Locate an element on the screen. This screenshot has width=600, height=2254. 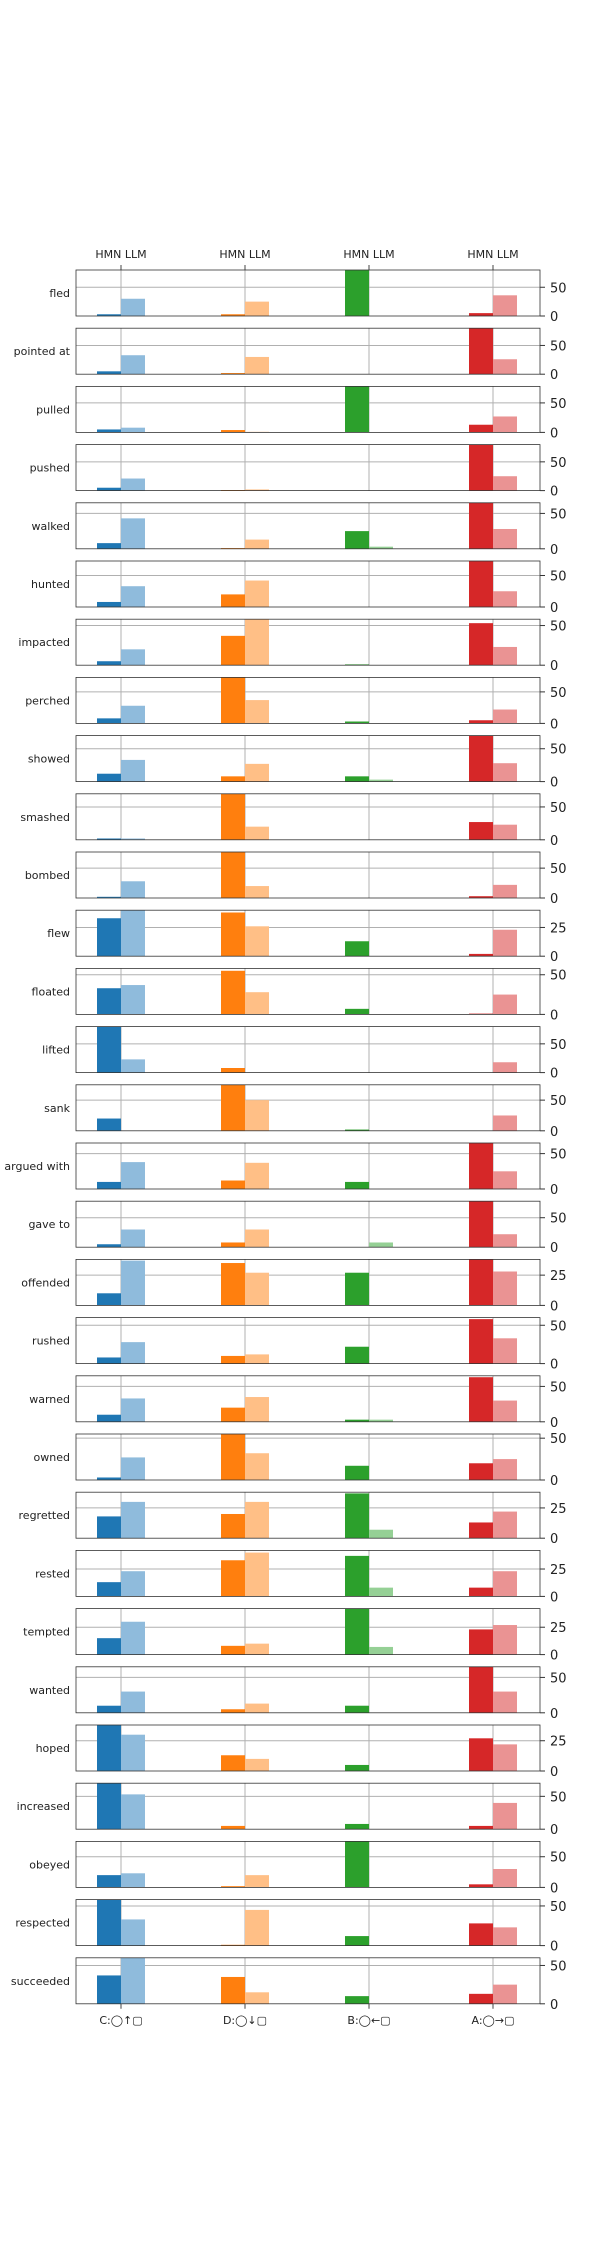
row-label: showed is located at coordinates (49, 759).